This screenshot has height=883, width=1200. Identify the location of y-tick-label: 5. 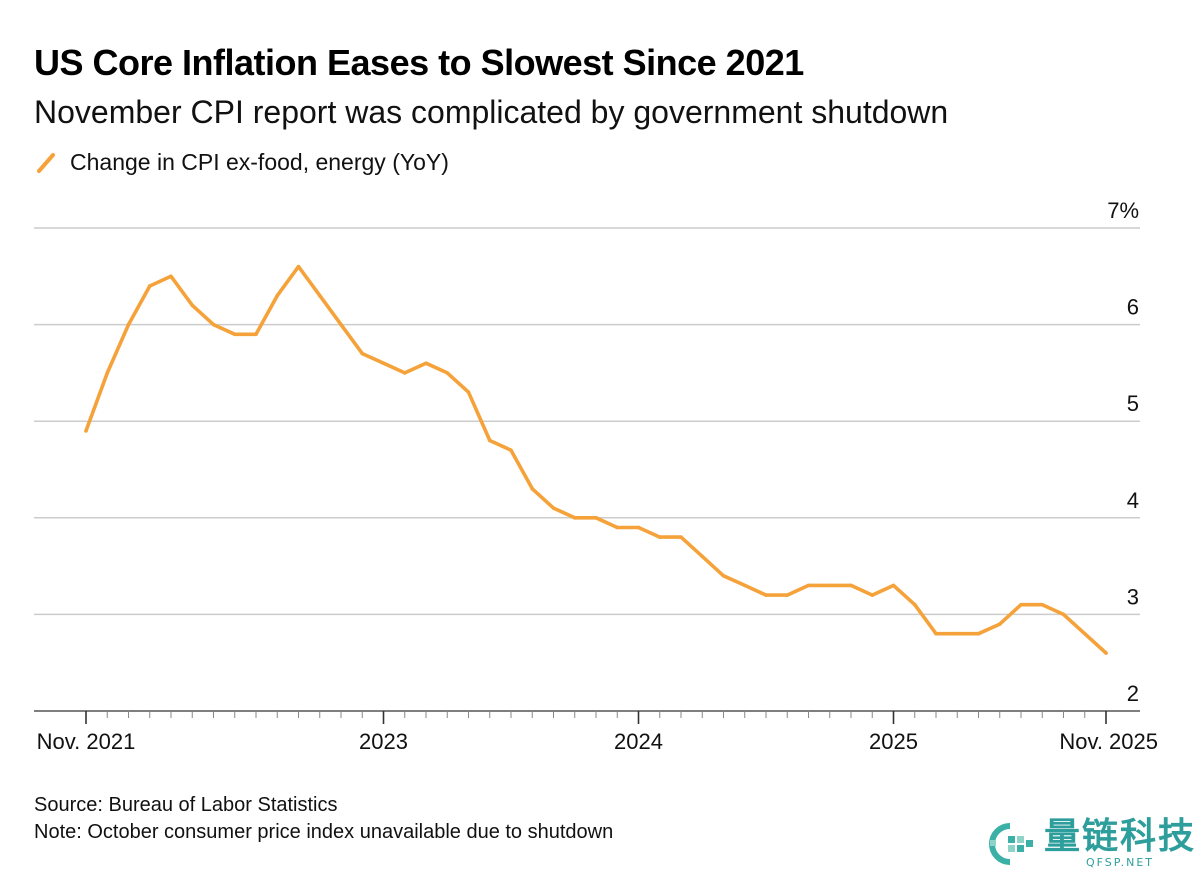
(1133, 403).